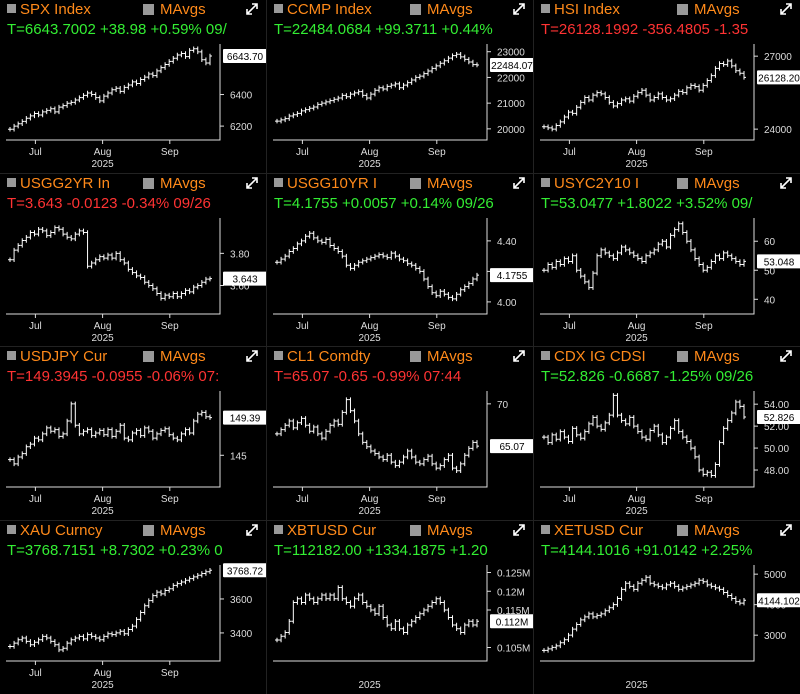 Image resolution: width=800 pixels, height=694 pixels. I want to click on ticker-label: XETUSD Cur, so click(599, 530).